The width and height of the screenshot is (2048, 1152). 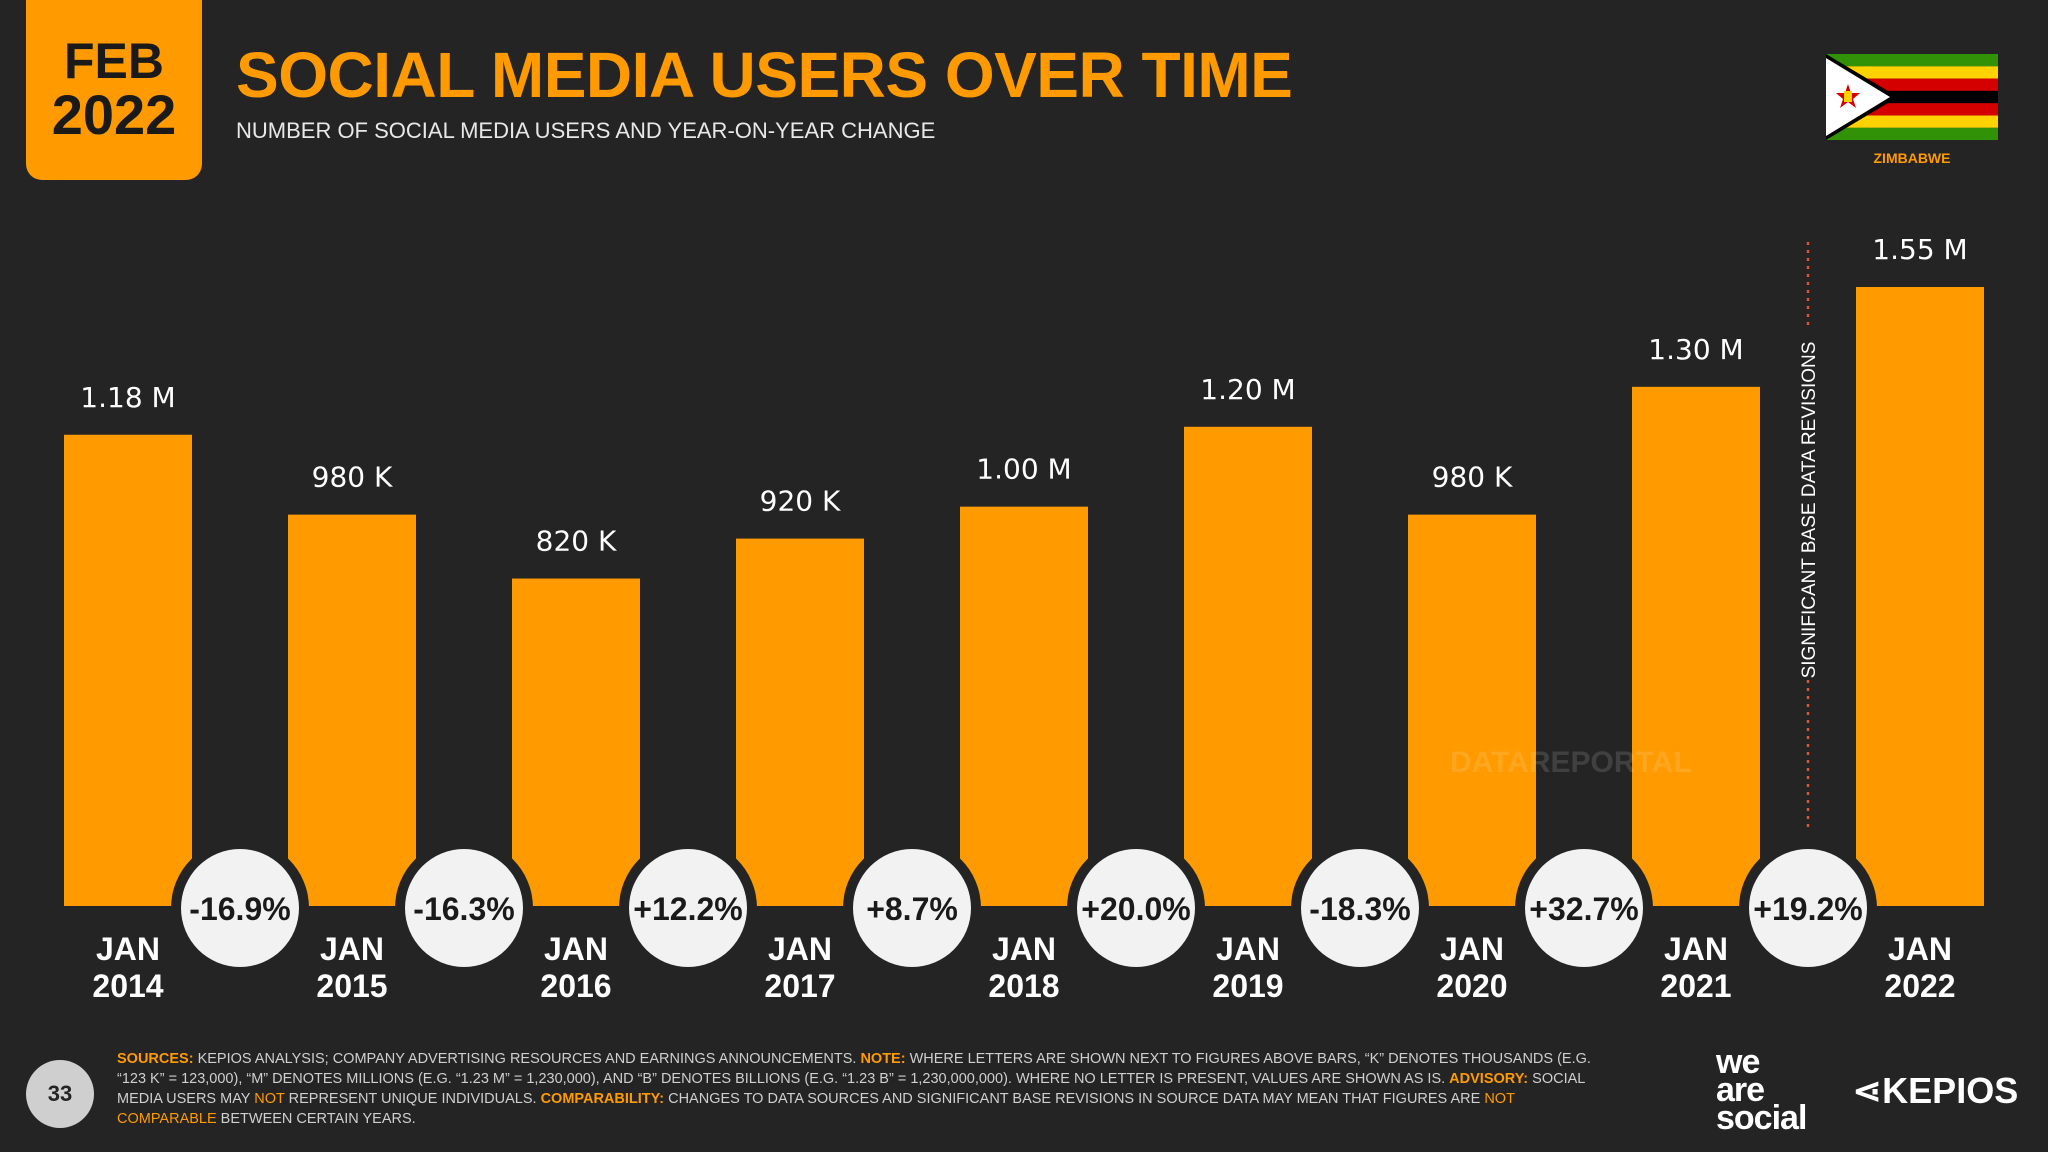 I want to click on x-tick-month-2014: JAN, so click(x=128, y=949).